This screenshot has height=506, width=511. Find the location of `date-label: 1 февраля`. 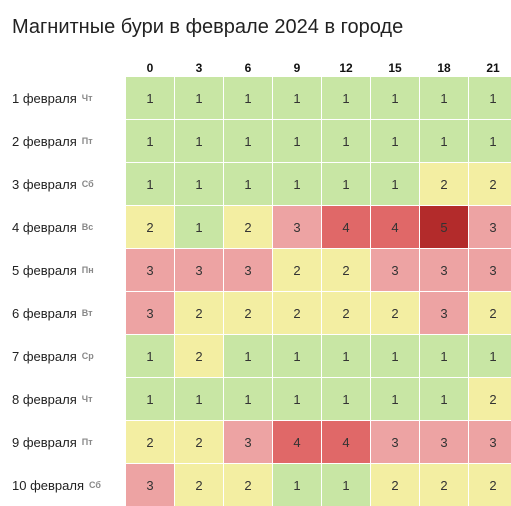

date-label: 1 февраля is located at coordinates (44, 98).